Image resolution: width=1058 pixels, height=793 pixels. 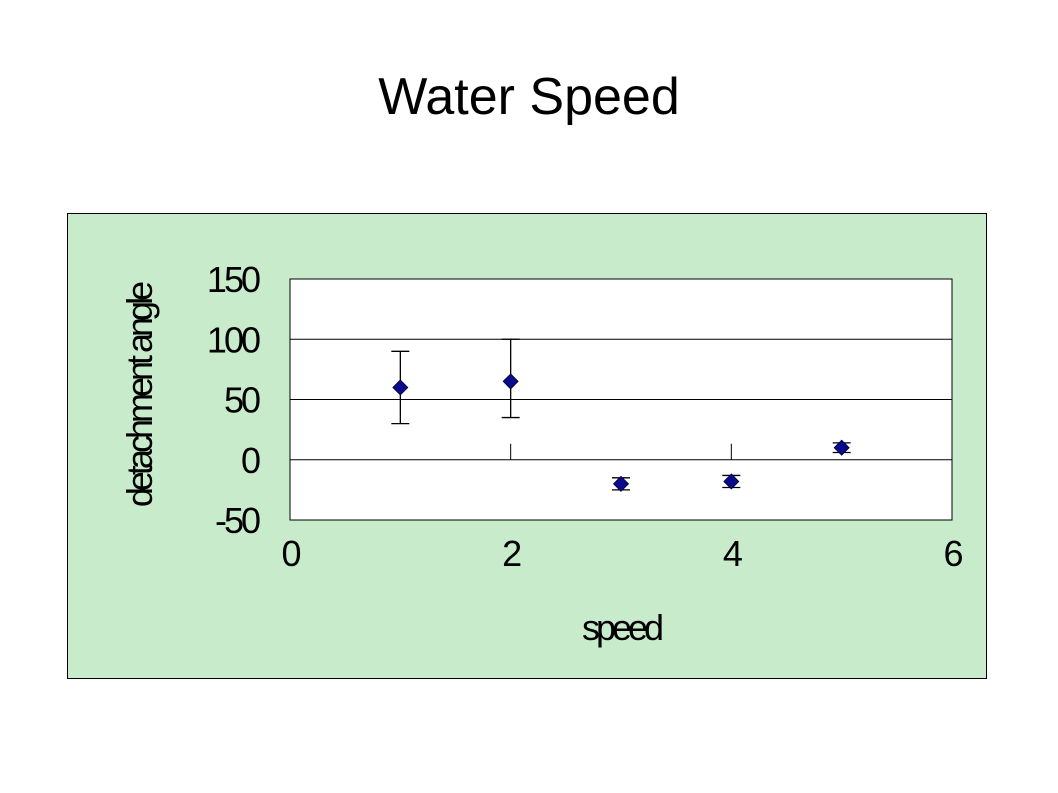 What do you see at coordinates (242, 400) in the screenshot?
I see `y-tick-label: 50` at bounding box center [242, 400].